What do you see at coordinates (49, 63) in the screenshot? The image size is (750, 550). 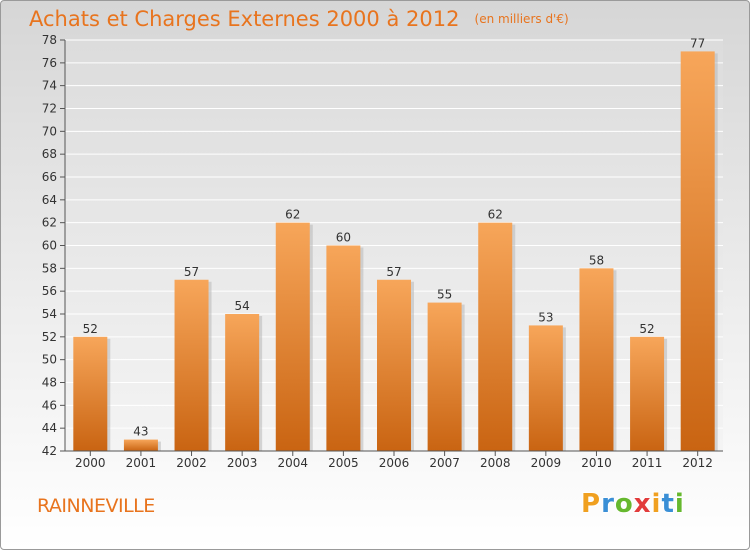 I see `y-tick-label: 76` at bounding box center [49, 63].